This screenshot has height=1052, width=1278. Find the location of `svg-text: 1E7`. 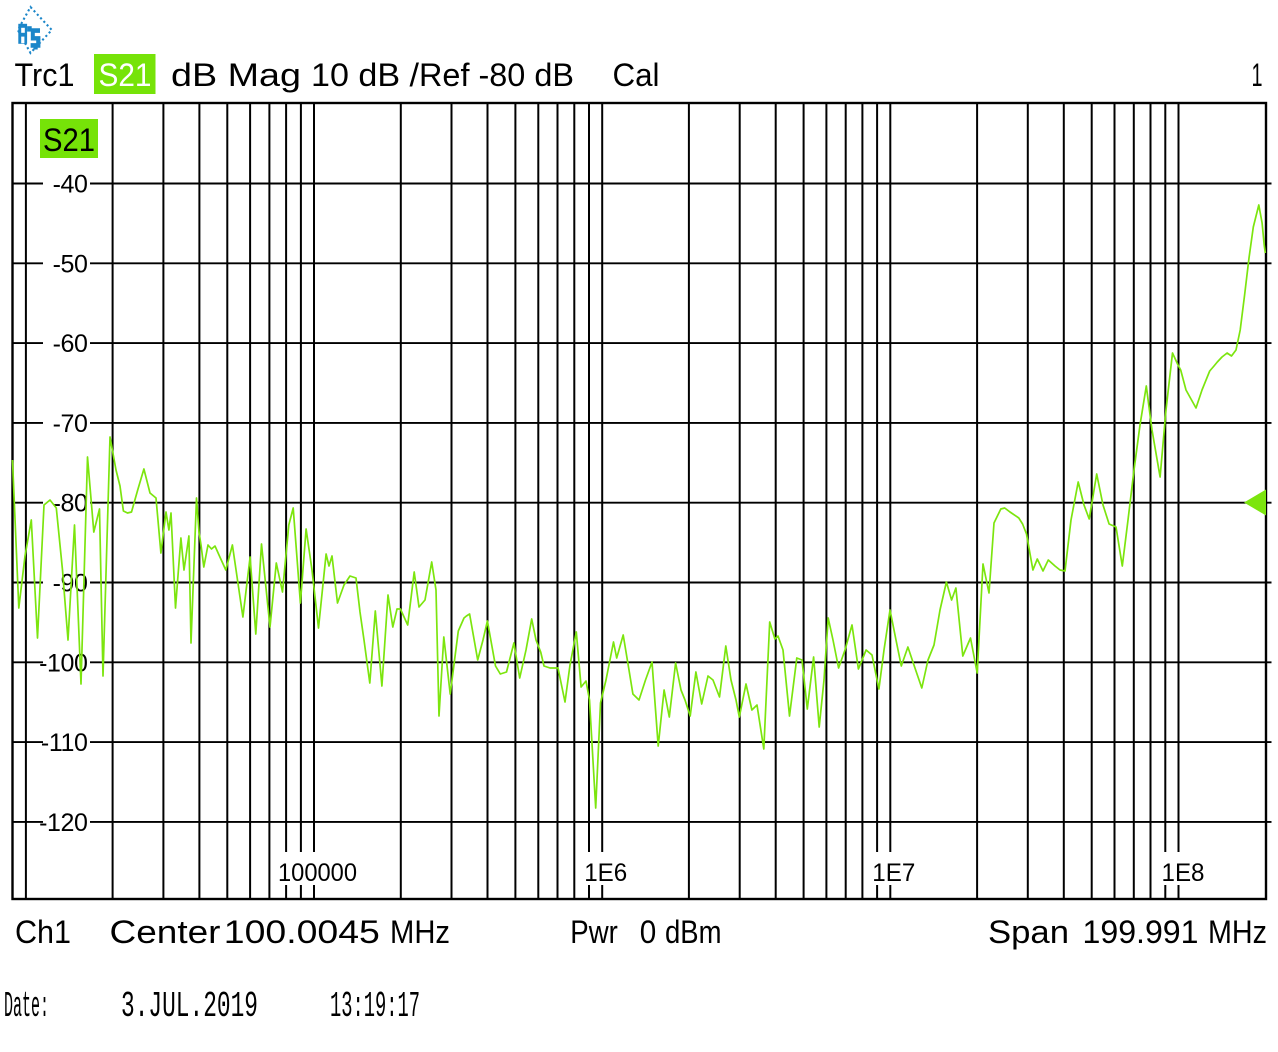

svg-text: 1E7 is located at coordinates (893, 873).